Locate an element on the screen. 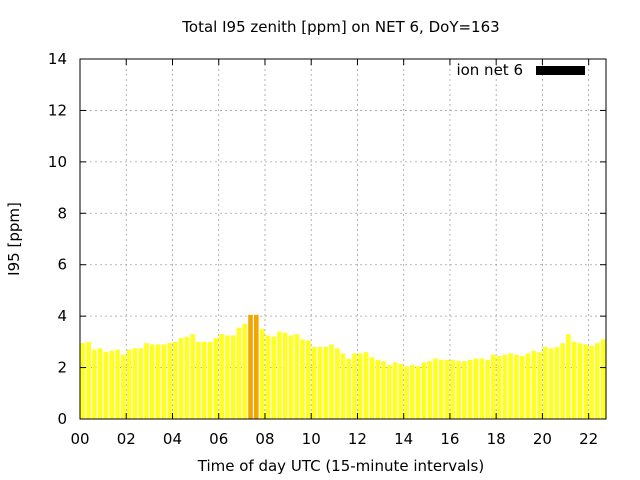 The width and height of the screenshot is (640, 480). x-tick-label: 02 is located at coordinates (126, 439).